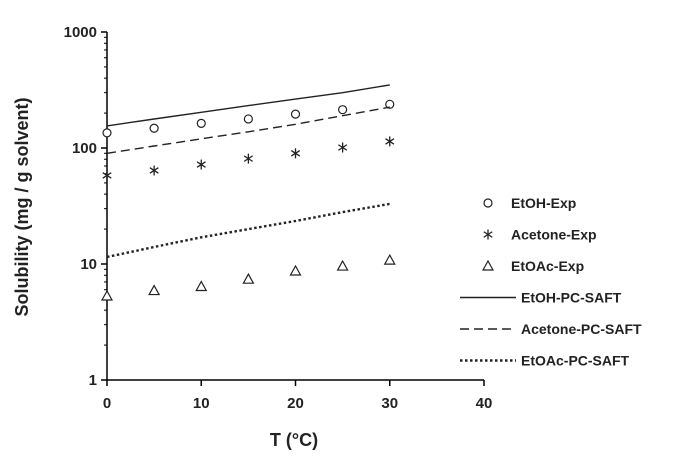 Image resolution: width=674 pixels, height=466 pixels. Describe the element at coordinates (80, 32) in the screenshot. I see `y-tick-label: 1000` at that location.